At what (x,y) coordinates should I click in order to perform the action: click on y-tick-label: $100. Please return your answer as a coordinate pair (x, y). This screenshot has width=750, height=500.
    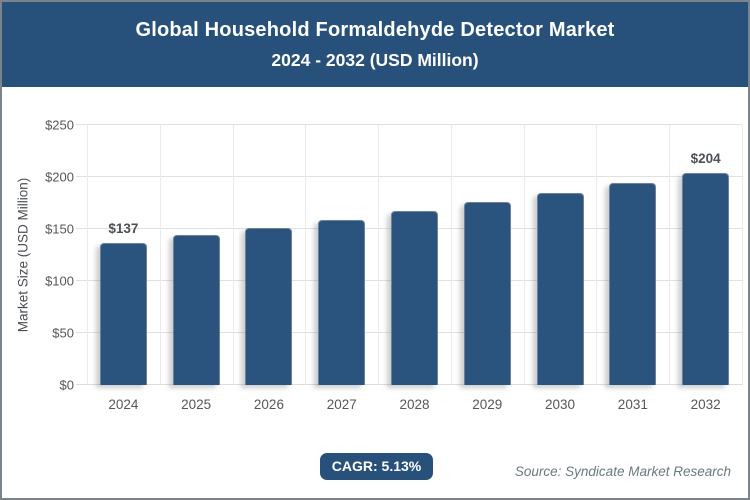
    Looking at the image, I should click on (59, 281).